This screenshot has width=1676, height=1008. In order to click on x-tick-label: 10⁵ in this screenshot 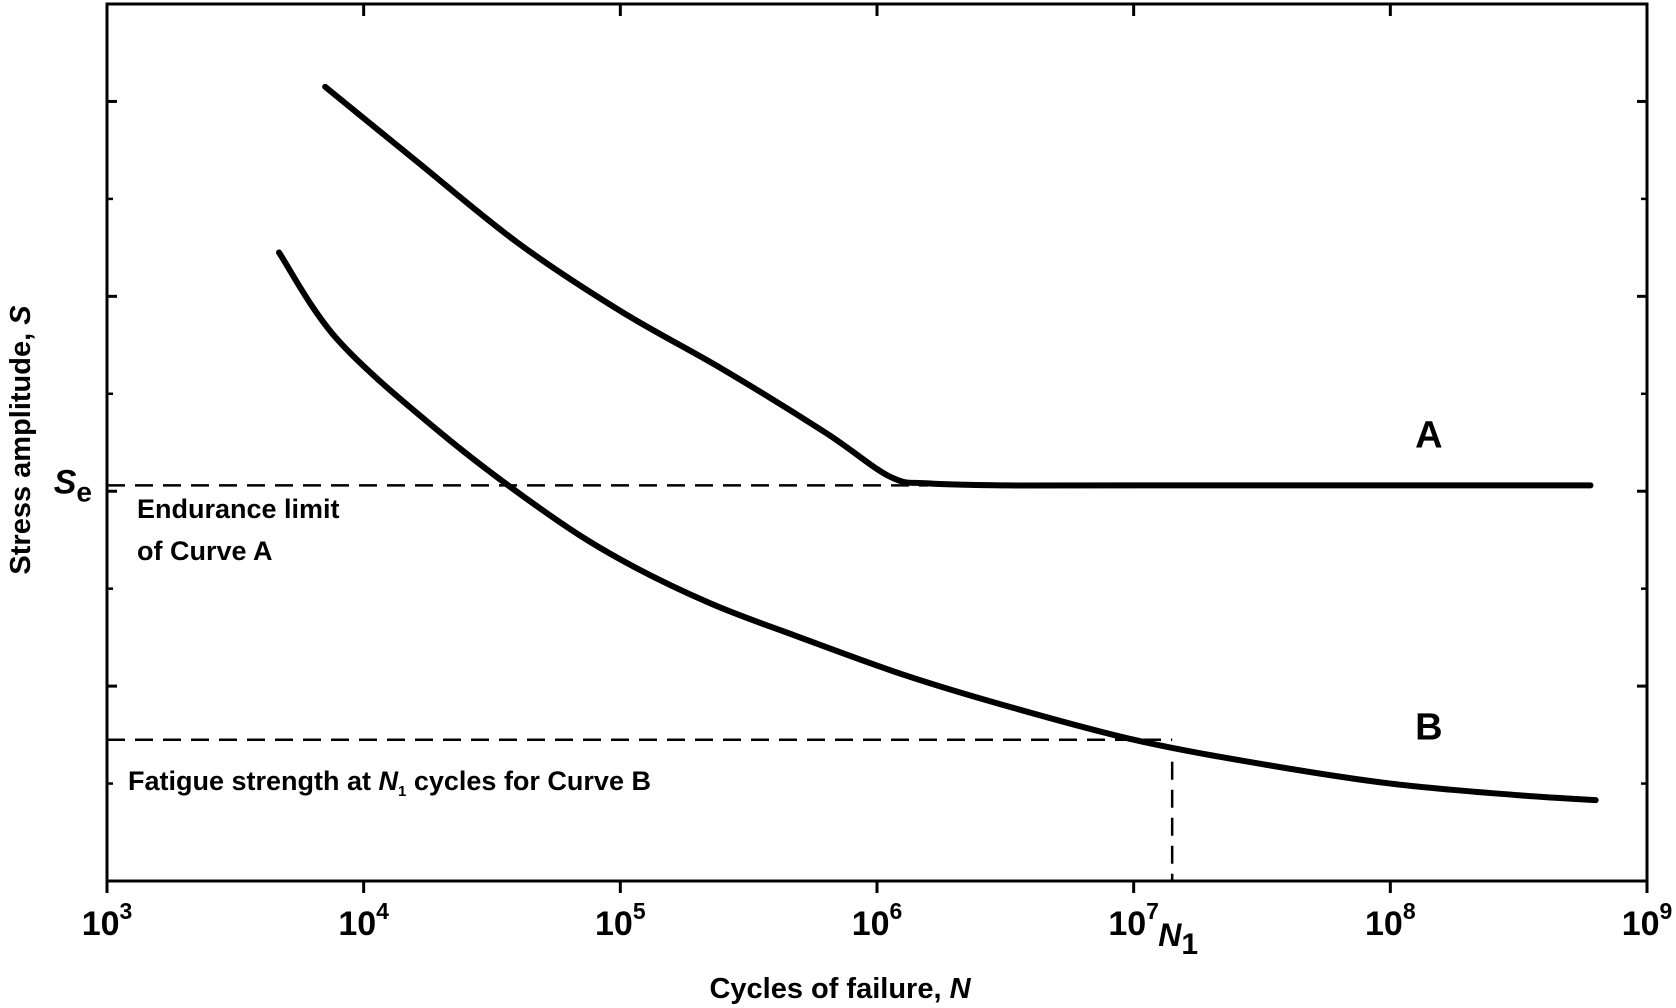, I will do `click(620, 920)`.